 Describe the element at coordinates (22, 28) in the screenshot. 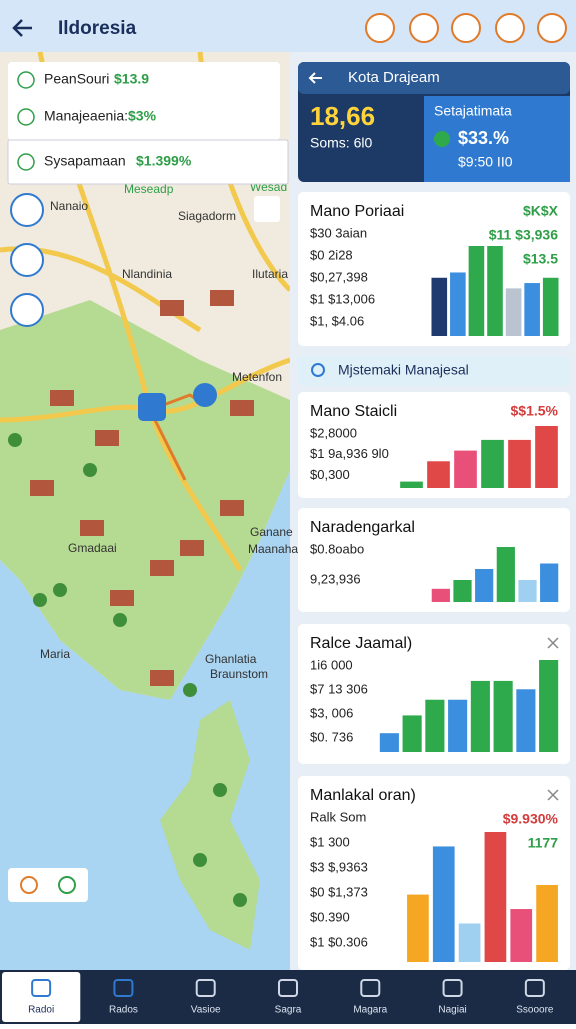

I see `back-button` at that location.